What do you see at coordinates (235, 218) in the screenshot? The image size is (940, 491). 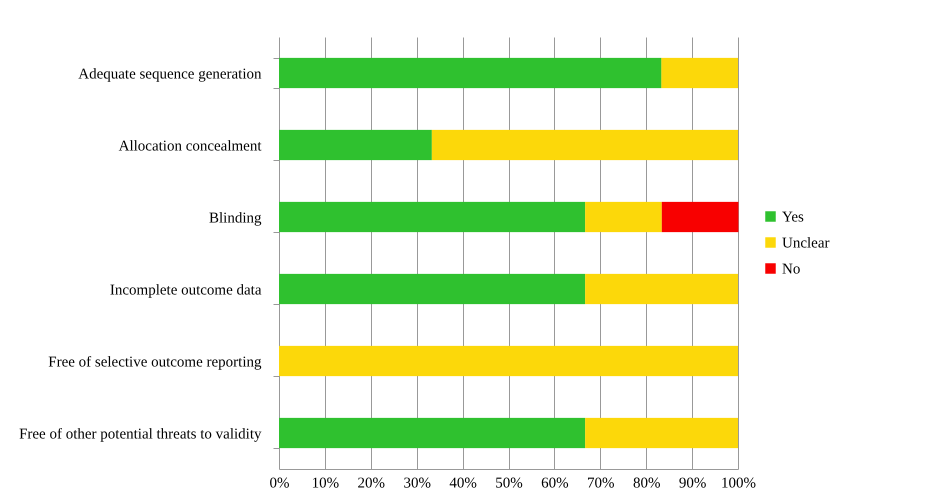 I see `y-tick-label: Blinding` at bounding box center [235, 218].